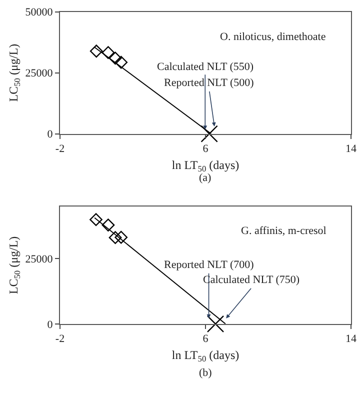 The height and width of the screenshot is (393, 361). Describe the element at coordinates (205, 67) in the screenshot. I see `annotation: Calculated NLT (550)` at that location.